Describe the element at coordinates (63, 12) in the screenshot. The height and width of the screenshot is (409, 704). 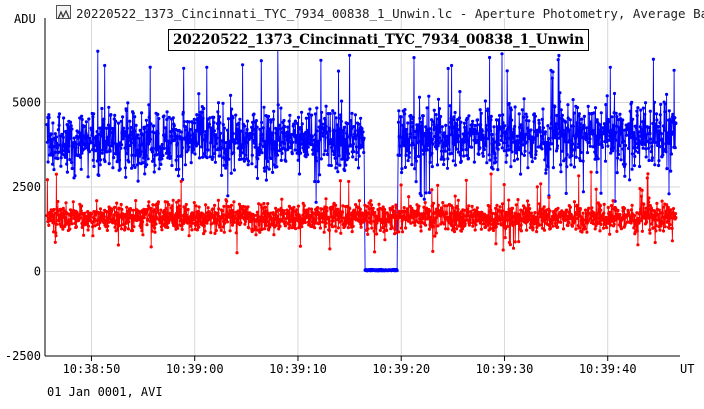
I see `app-icon` at that location.